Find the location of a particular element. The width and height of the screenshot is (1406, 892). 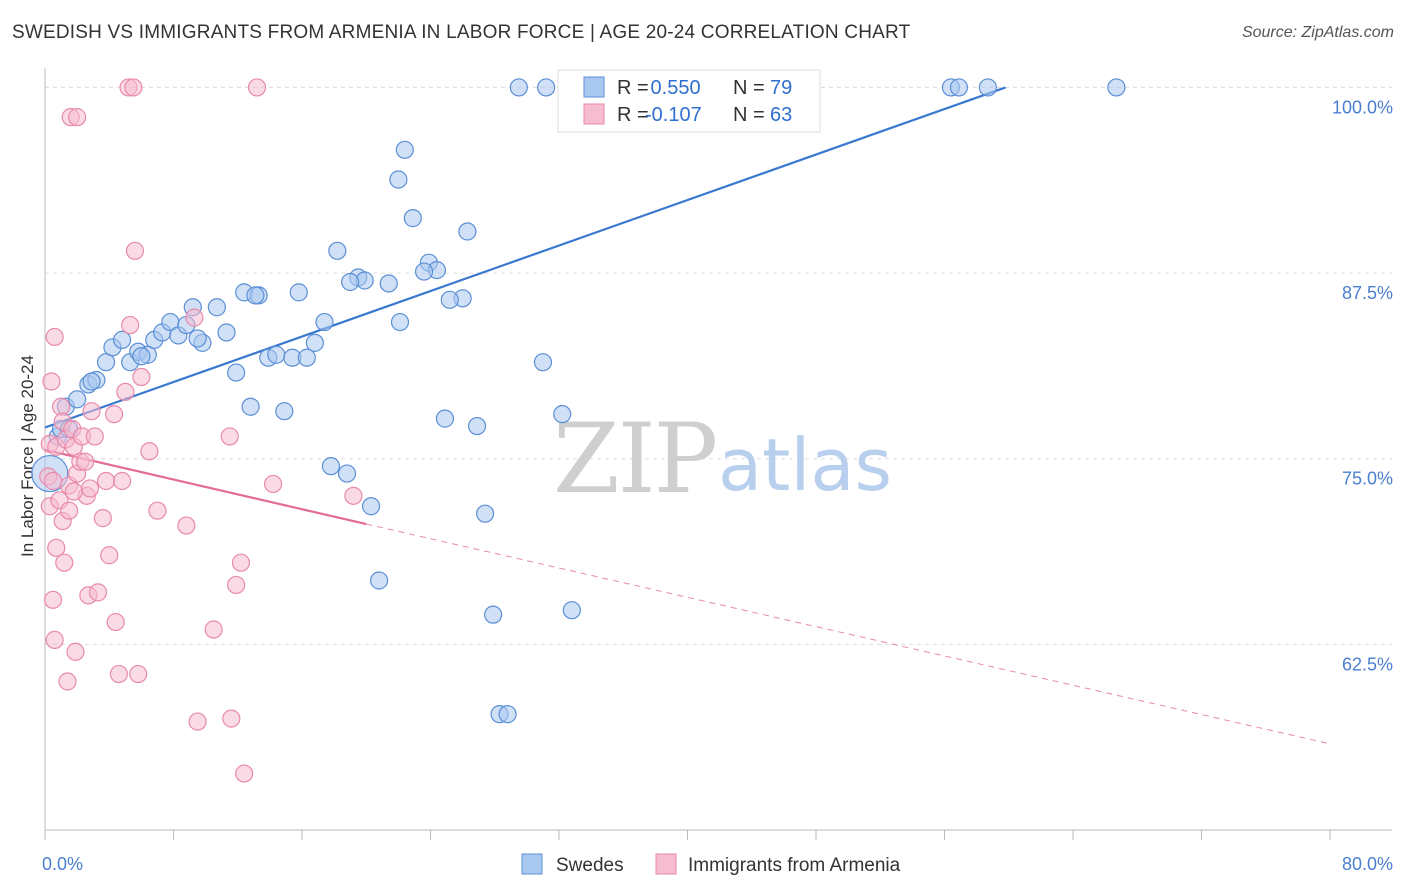

trend-line-armenia is located at coordinates (205, 487).